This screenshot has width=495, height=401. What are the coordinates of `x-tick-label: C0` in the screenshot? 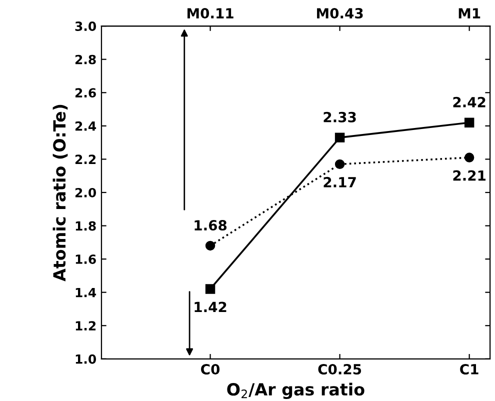 It's located at (210, 369).